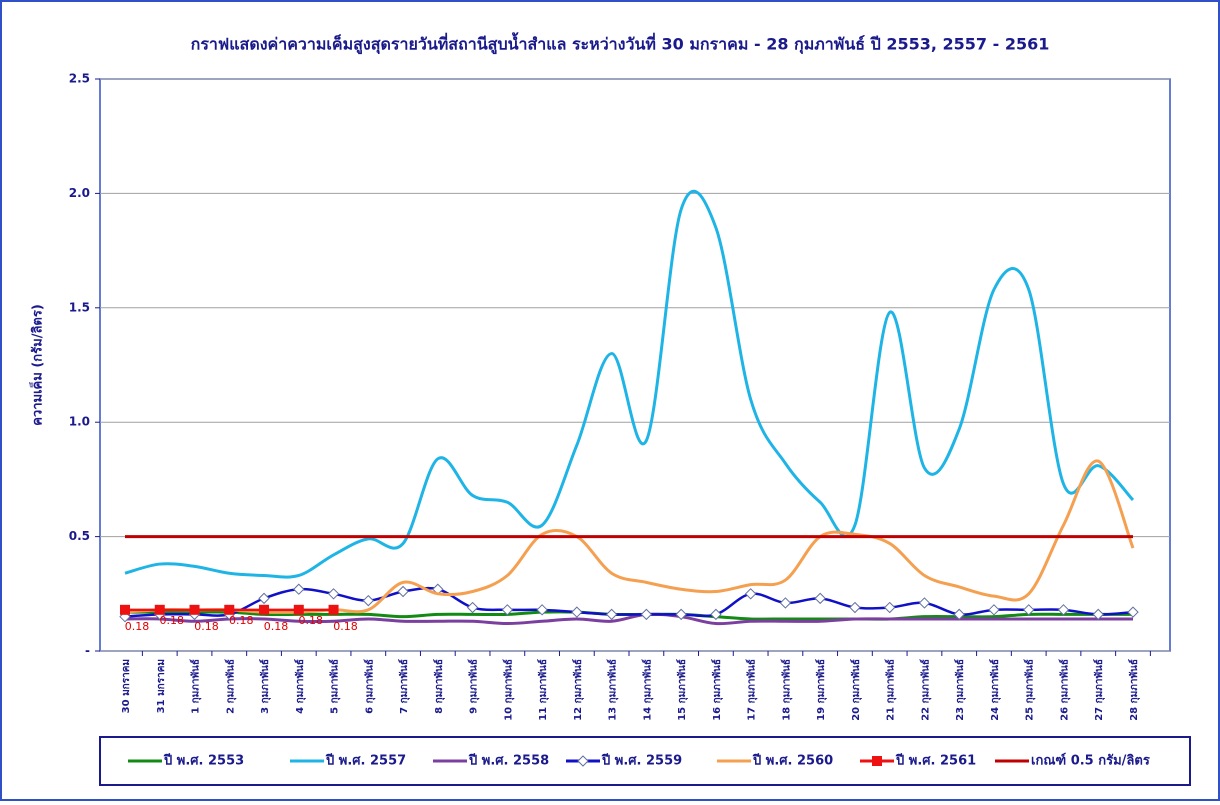 This screenshot has width=1220, height=805. I want to click on x-tick-label: 15 กุมภาพันธ์, so click(682, 690).